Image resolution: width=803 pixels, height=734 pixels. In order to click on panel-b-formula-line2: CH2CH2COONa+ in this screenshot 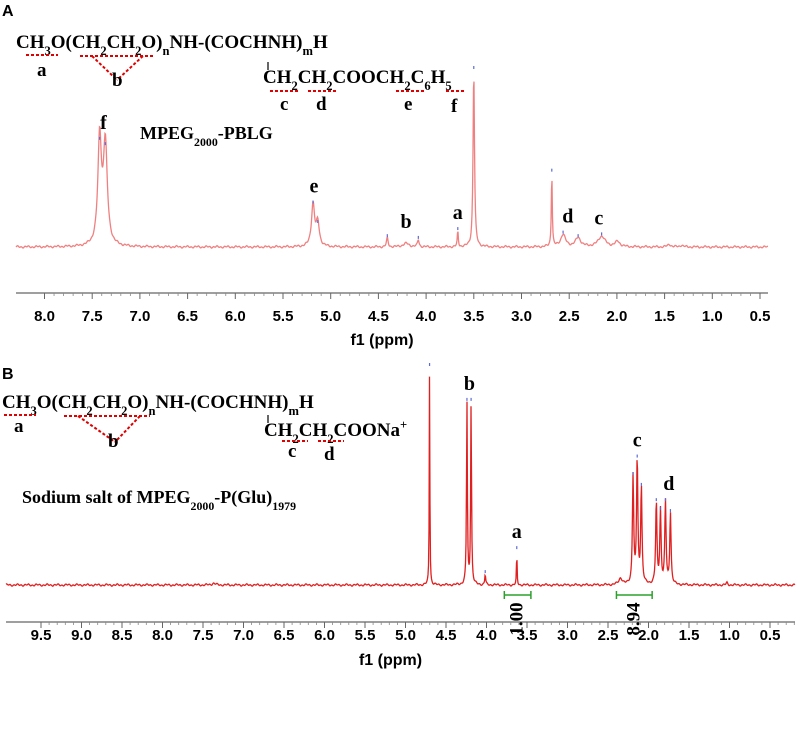, I will do `click(335, 432)`.